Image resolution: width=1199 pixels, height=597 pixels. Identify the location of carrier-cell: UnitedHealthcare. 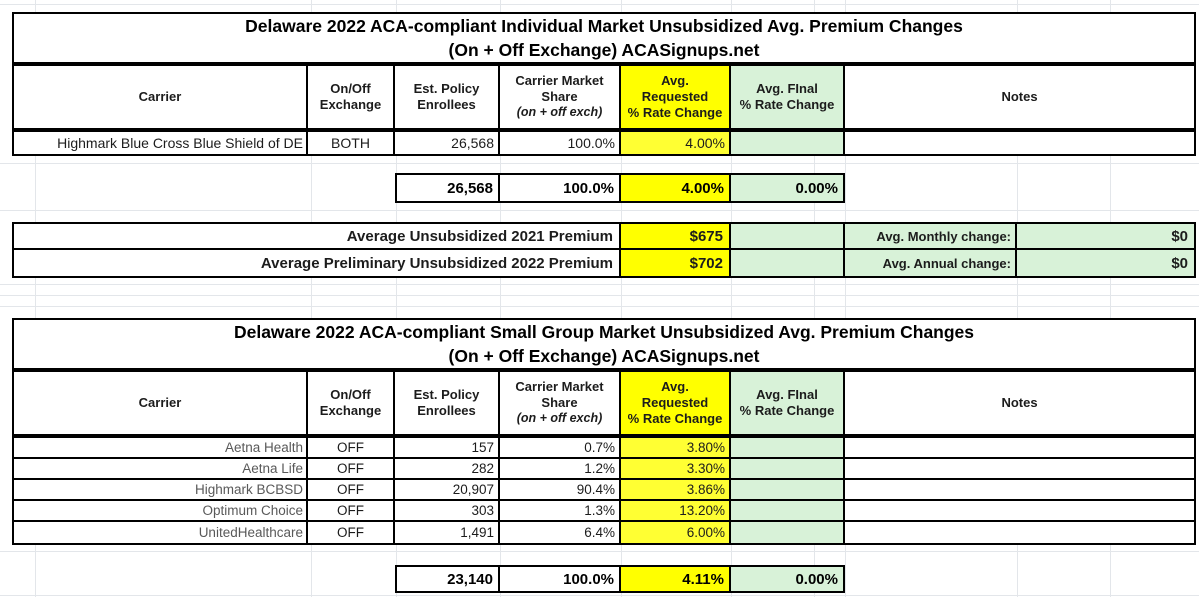
(161, 532).